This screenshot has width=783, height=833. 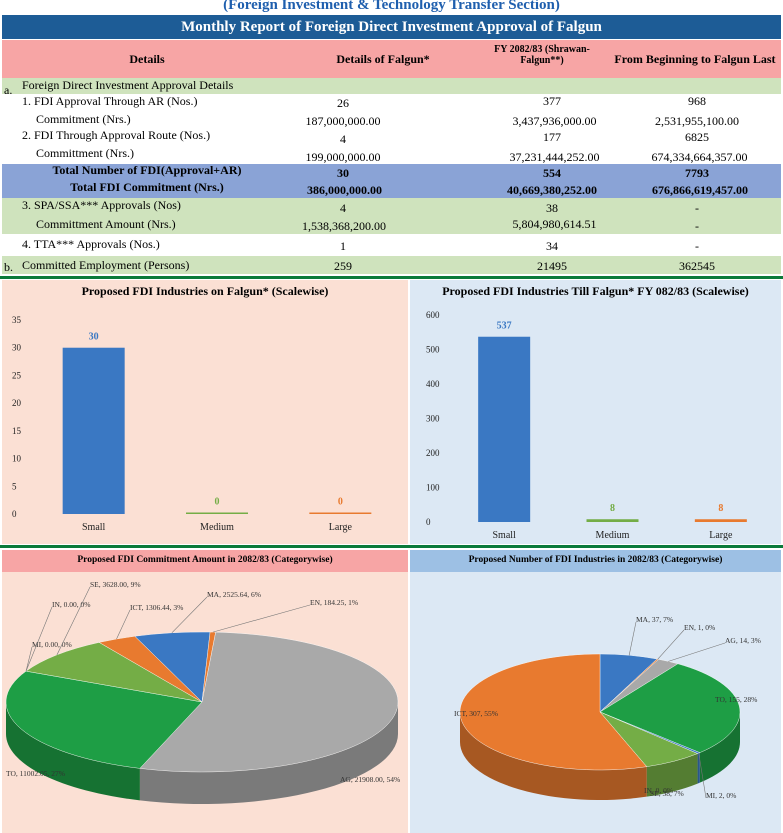 I want to click on slice-label: EN, 184.25, 1%, so click(x=334, y=602).